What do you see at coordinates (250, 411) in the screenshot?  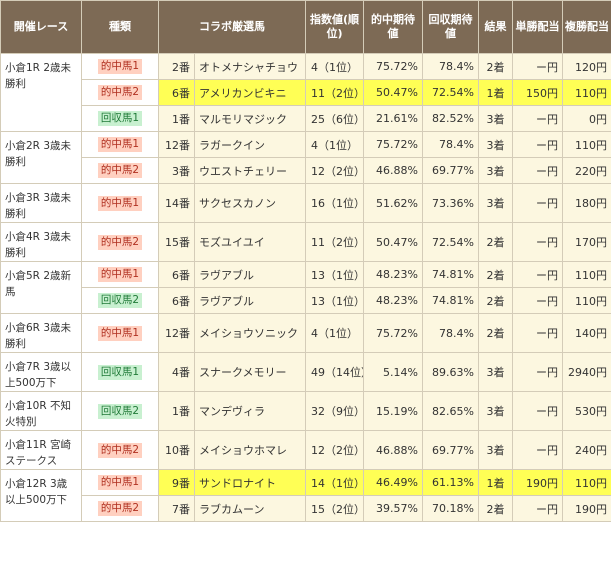 I see `horse-name: マンデヴィラ` at bounding box center [250, 411].